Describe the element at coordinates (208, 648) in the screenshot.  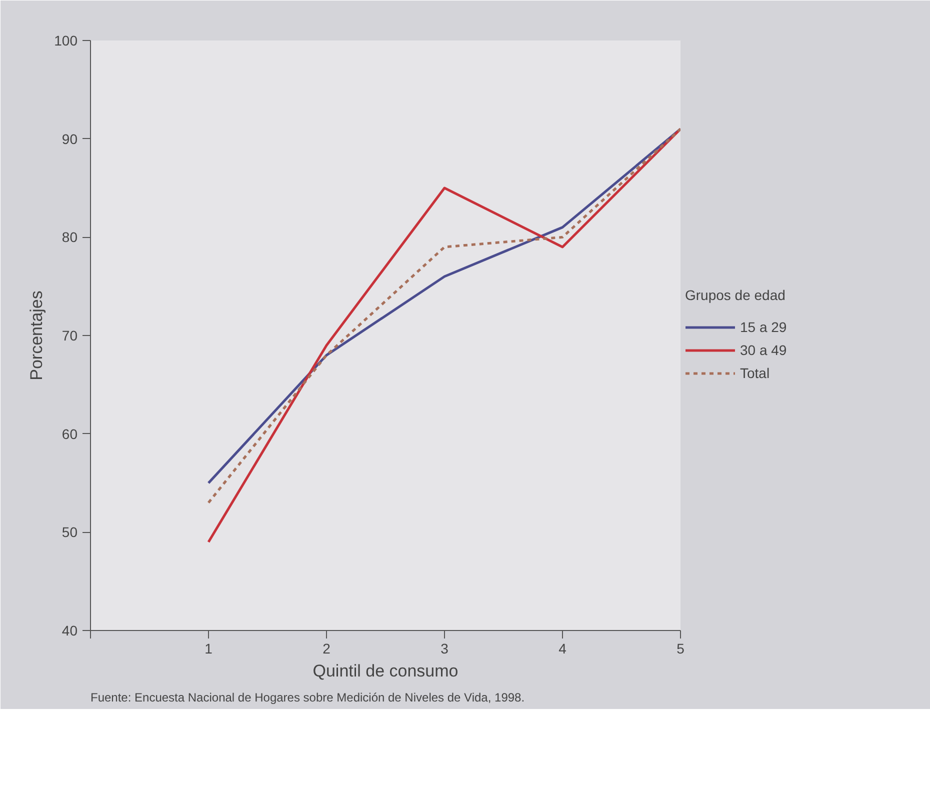
I see `x-tick-label: 1` at that location.